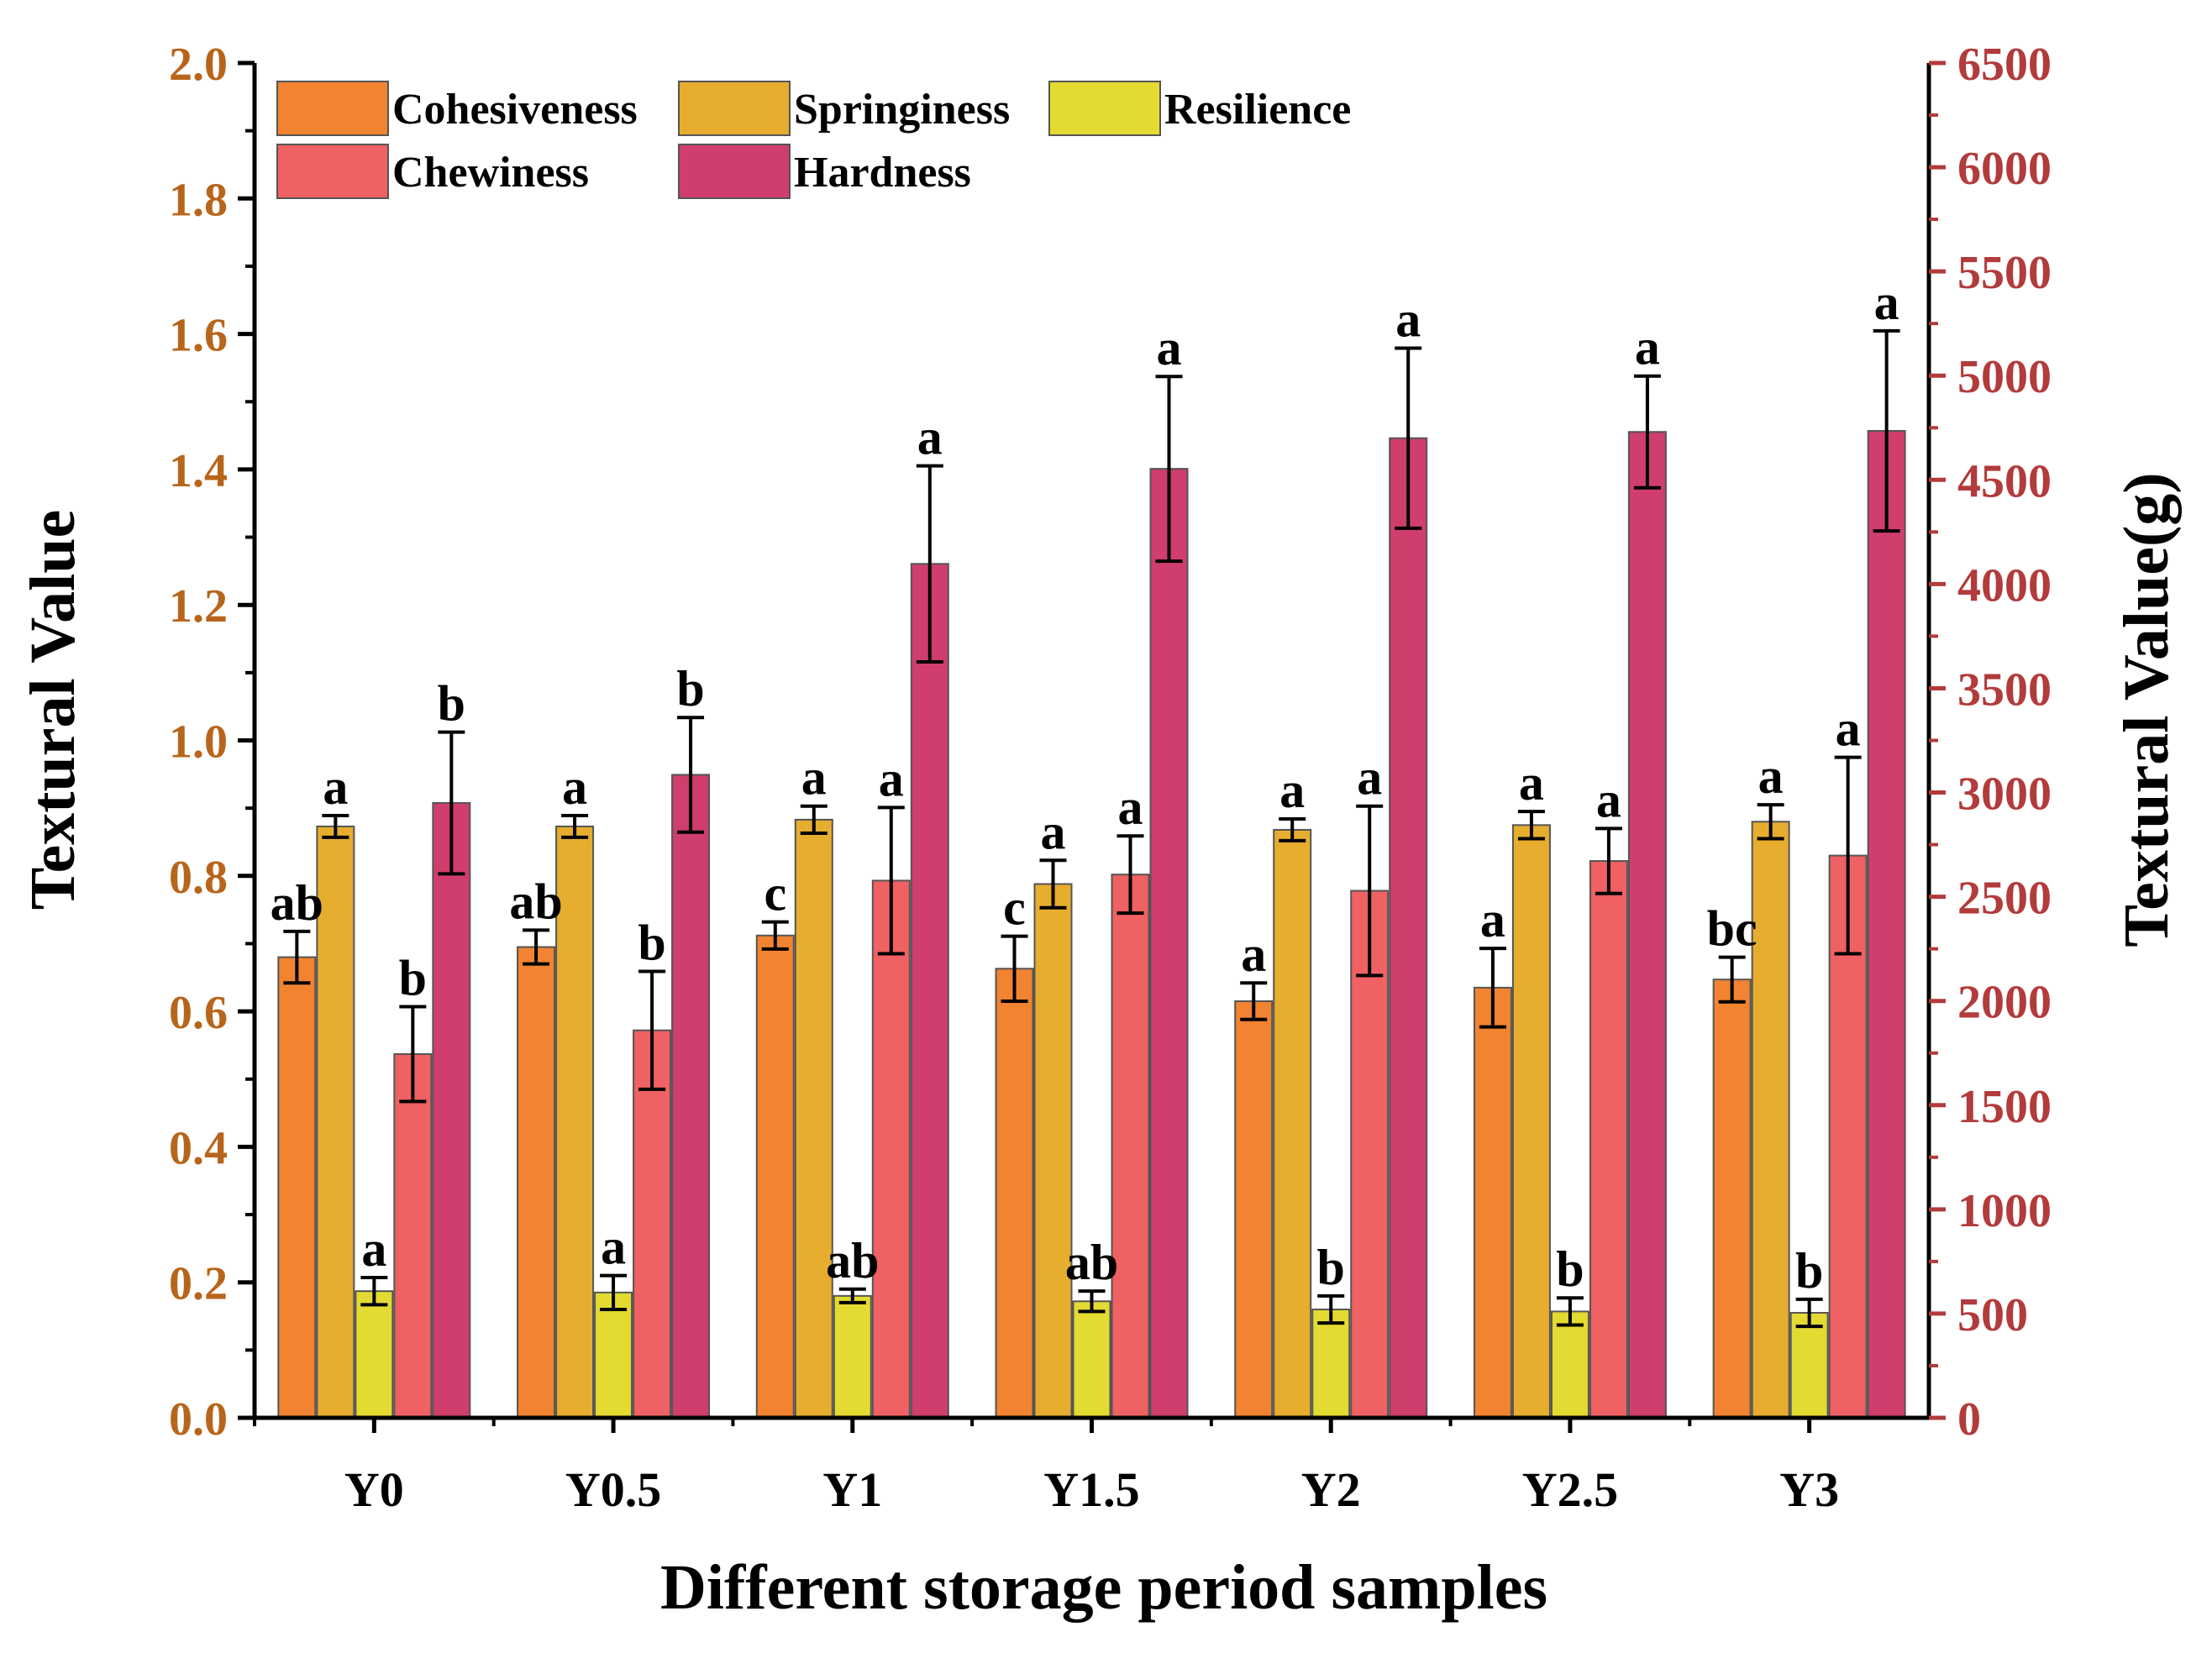  I want to click on y-left-tick-label: 2.0, so click(198, 65).